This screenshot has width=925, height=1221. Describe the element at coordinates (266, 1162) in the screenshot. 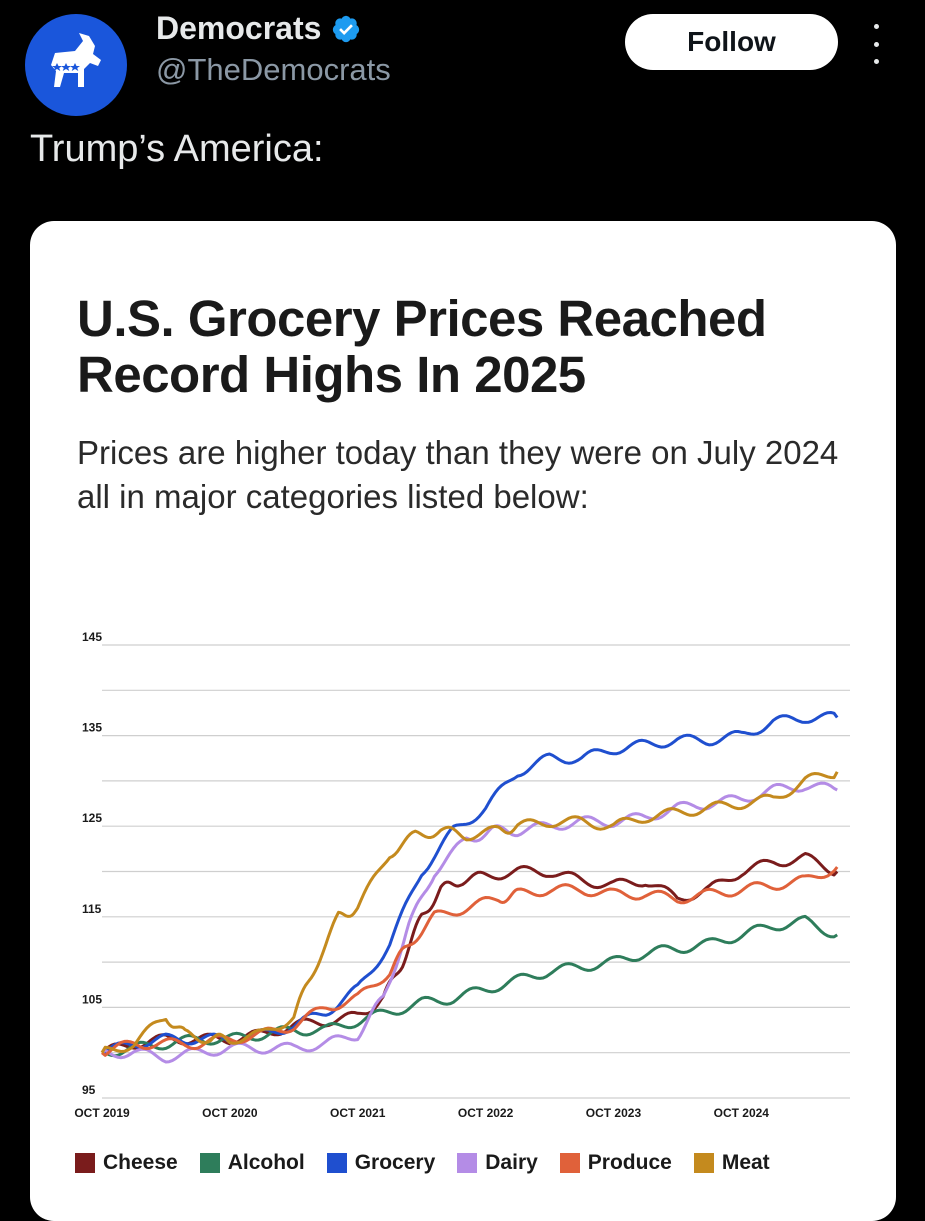

I see `legend-label: Alcohol` at that location.